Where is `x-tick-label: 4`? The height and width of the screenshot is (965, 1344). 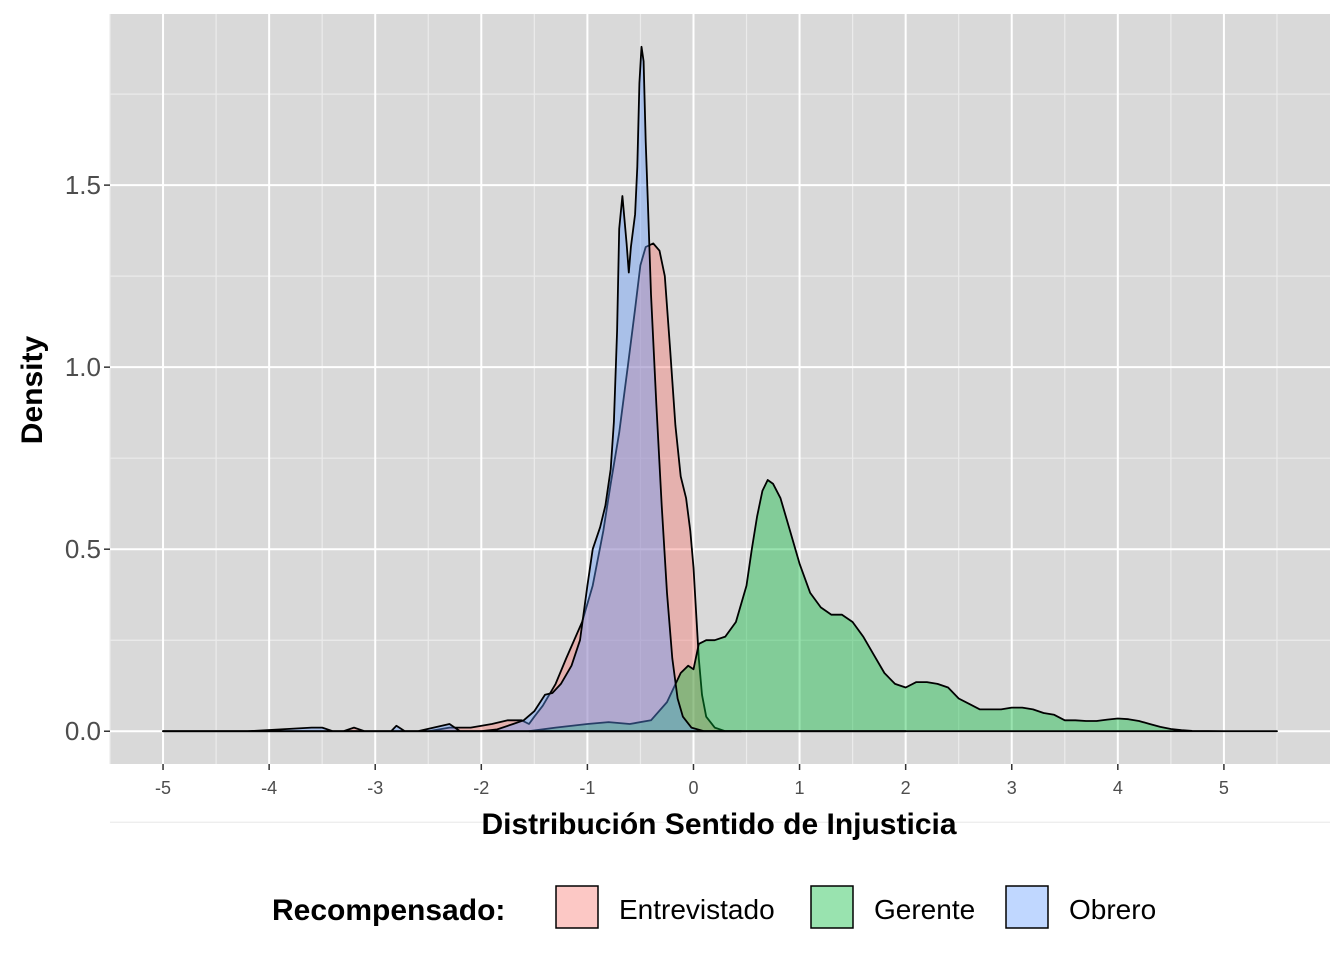 x-tick-label: 4 is located at coordinates (1118, 788).